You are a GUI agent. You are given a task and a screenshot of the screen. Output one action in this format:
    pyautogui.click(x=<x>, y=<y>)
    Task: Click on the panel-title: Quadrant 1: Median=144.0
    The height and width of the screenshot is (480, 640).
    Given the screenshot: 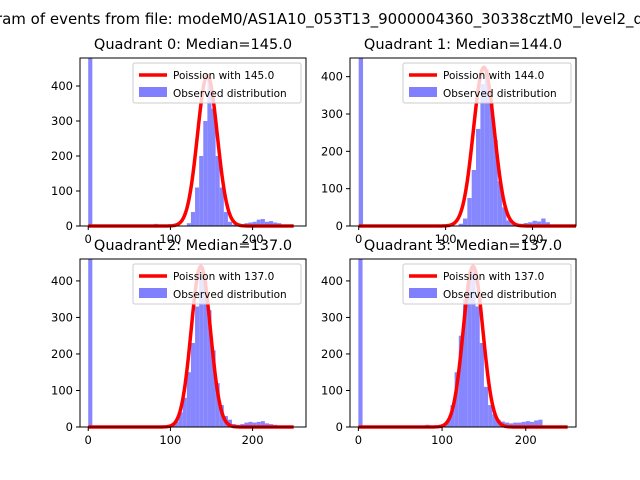 What is the action you would take?
    pyautogui.click(x=463, y=45)
    